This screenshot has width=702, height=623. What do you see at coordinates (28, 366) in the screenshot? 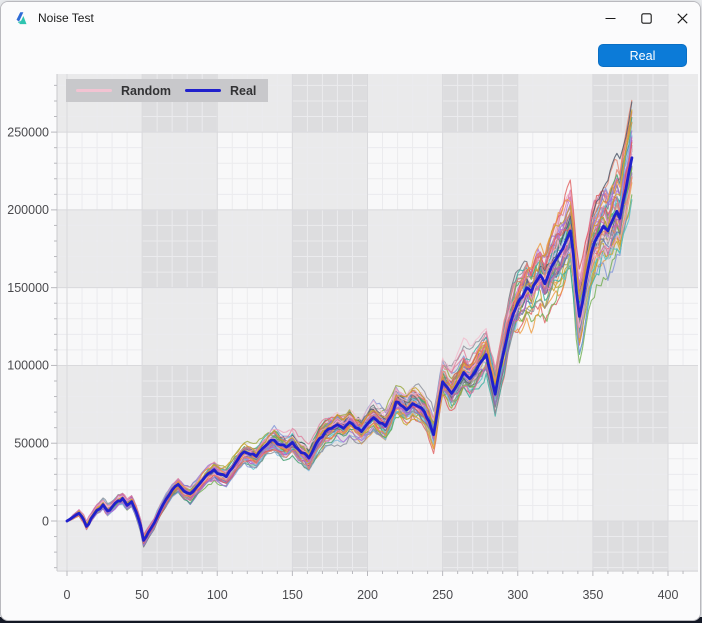
I see `svg-text: 100000` at bounding box center [28, 366].